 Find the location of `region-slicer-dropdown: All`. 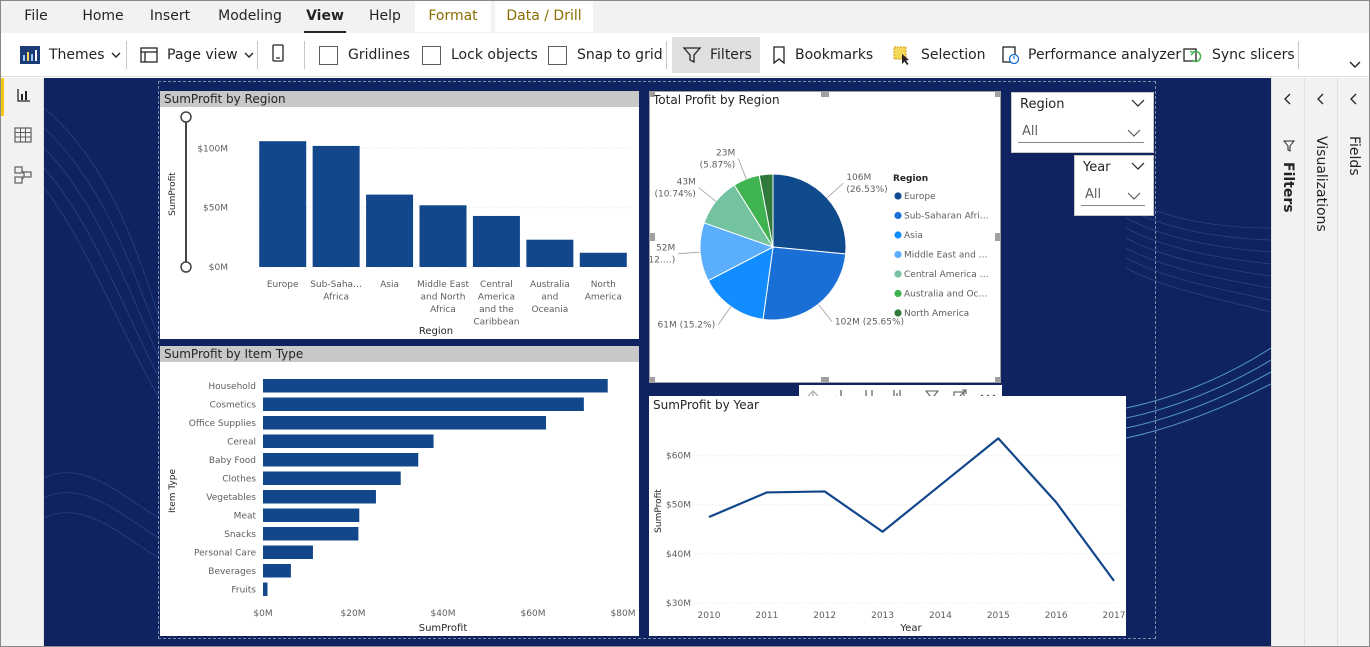

region-slicer-dropdown: All is located at coordinates (1081, 132).